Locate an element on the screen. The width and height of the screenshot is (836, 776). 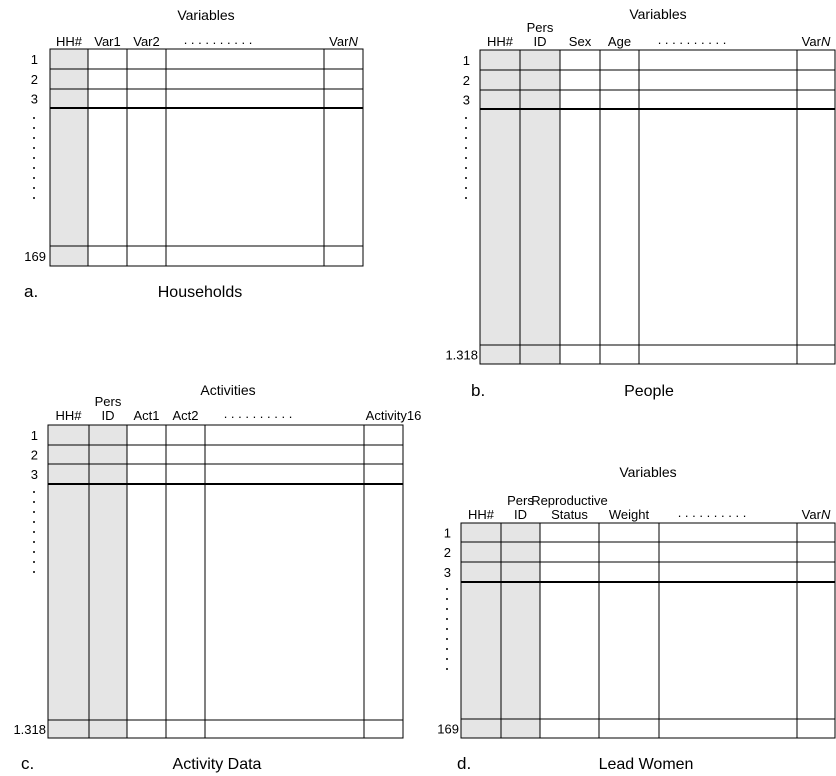
column-header: Weight is located at coordinates (629, 514).